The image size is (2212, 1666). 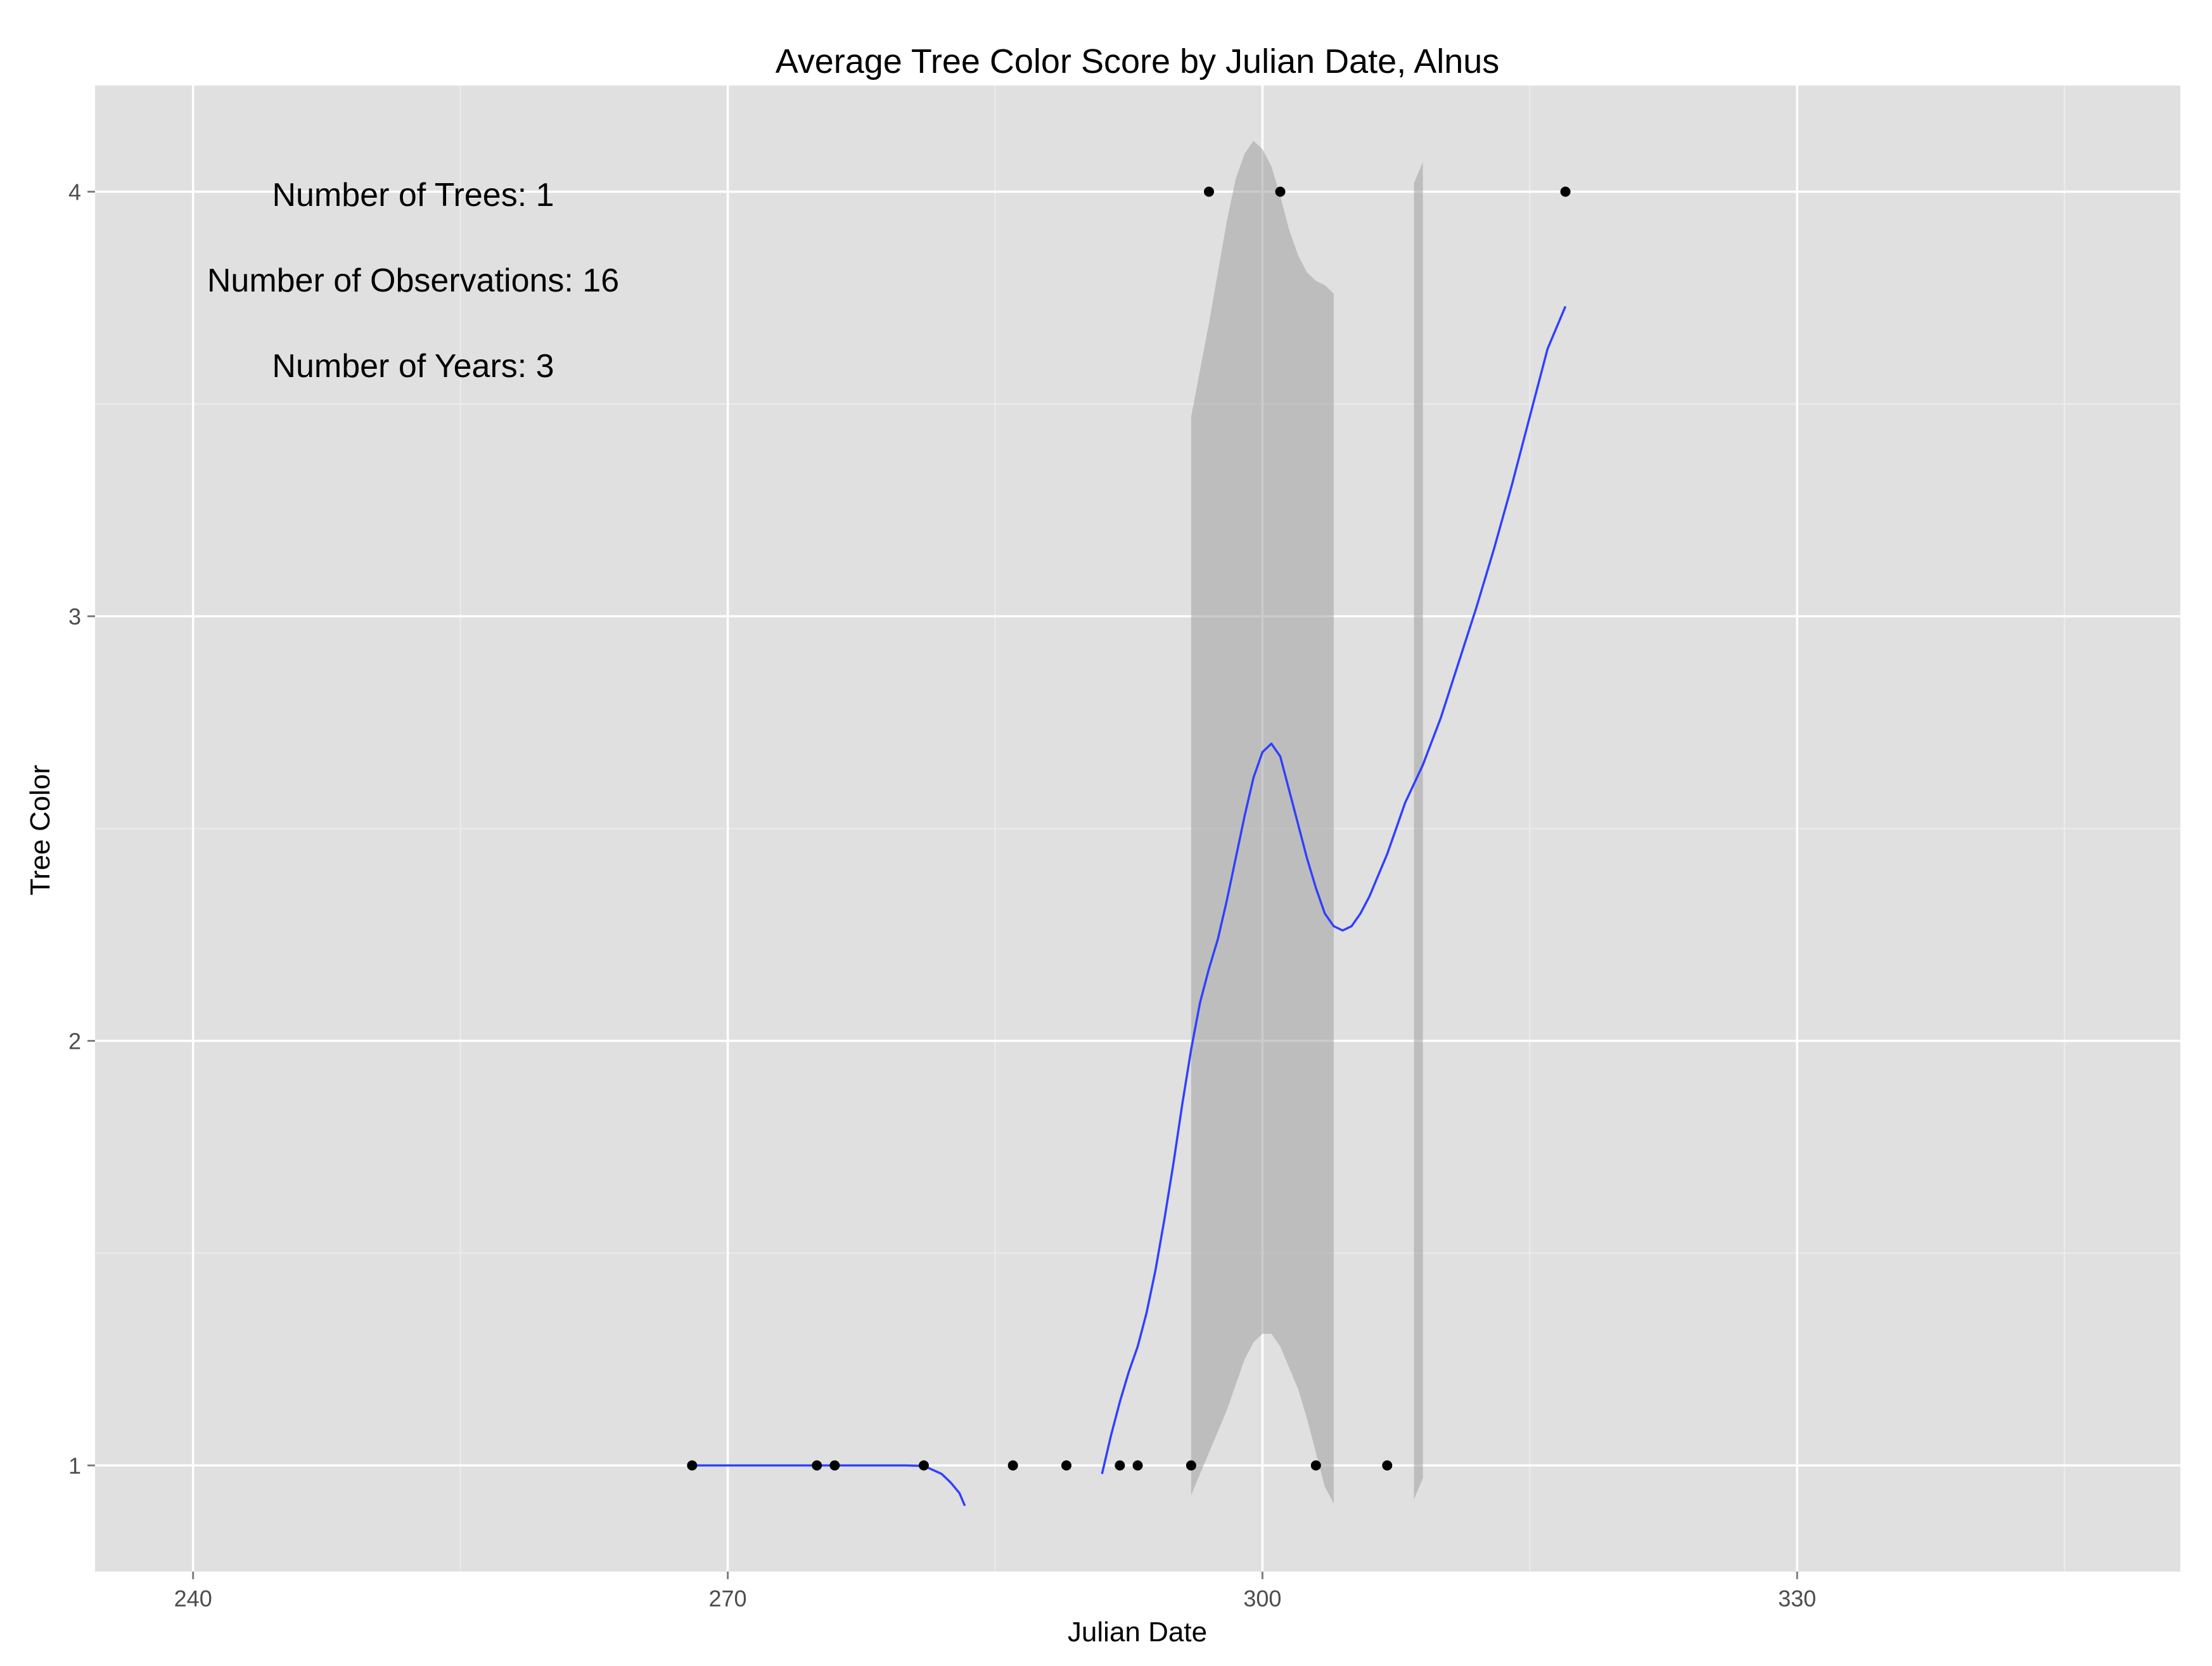 I want to click on x-tick-label: 240, so click(x=193, y=1599).